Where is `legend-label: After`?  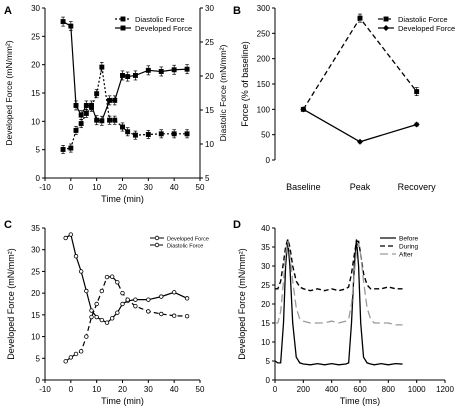 legend-label: After is located at coordinates (406, 255).